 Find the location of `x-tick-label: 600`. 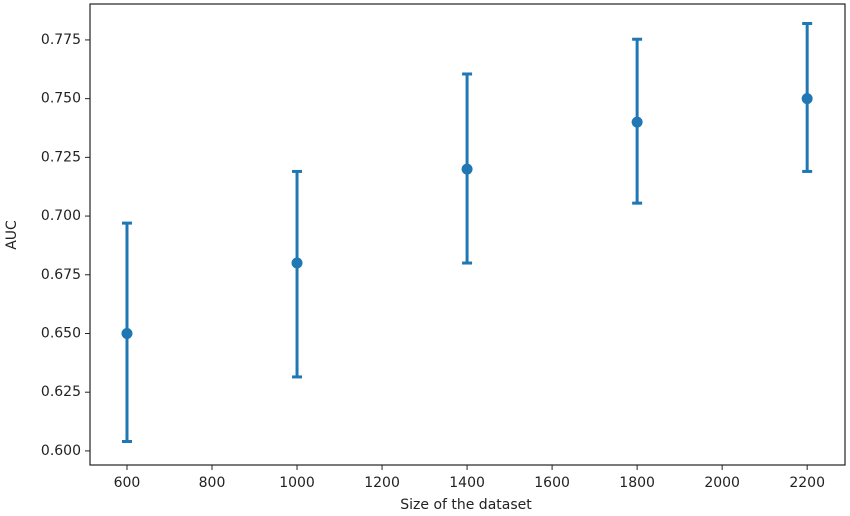

x-tick-label: 600 is located at coordinates (127, 483).